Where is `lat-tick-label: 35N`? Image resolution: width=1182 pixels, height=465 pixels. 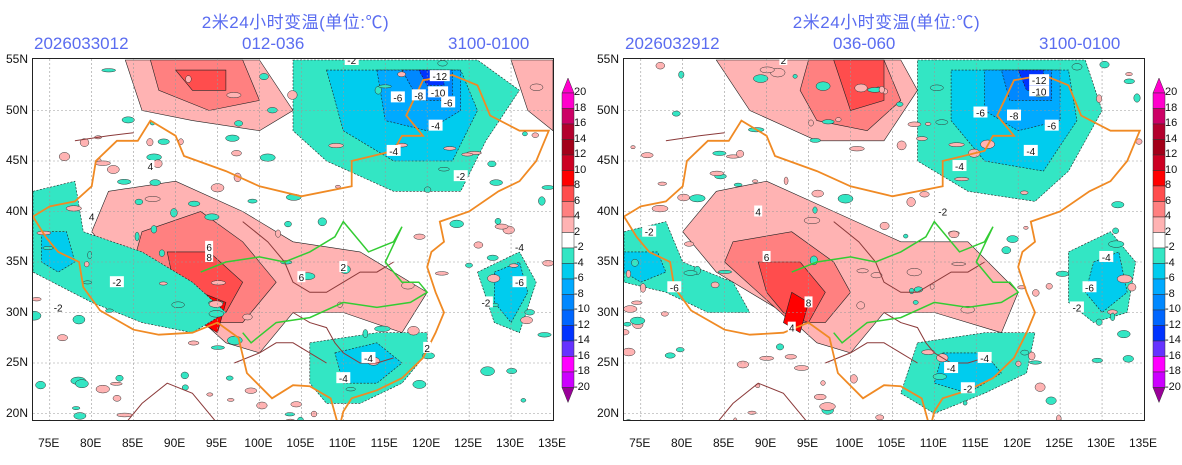 lat-tick-label: 35N is located at coordinates (607, 261).